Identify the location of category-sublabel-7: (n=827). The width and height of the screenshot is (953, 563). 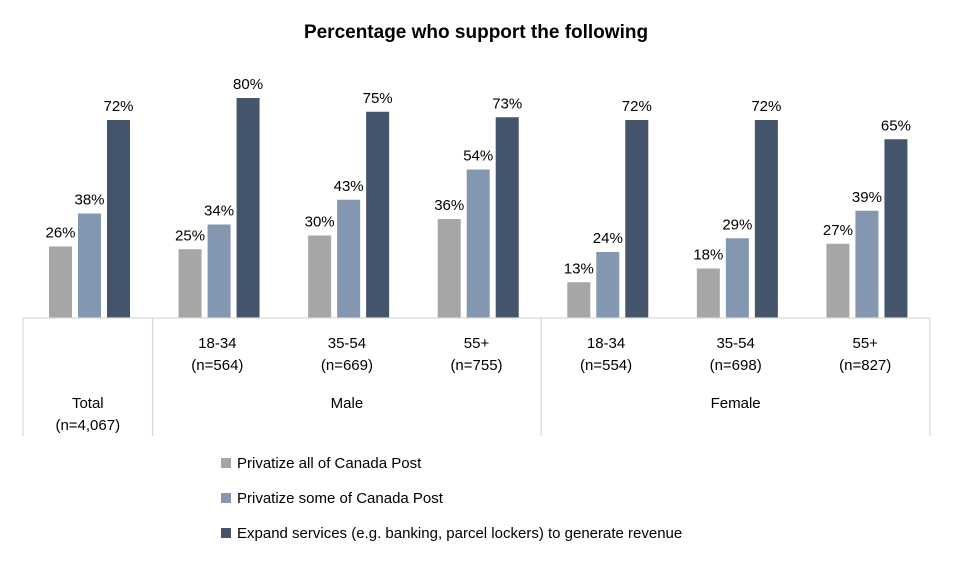
(865, 365).